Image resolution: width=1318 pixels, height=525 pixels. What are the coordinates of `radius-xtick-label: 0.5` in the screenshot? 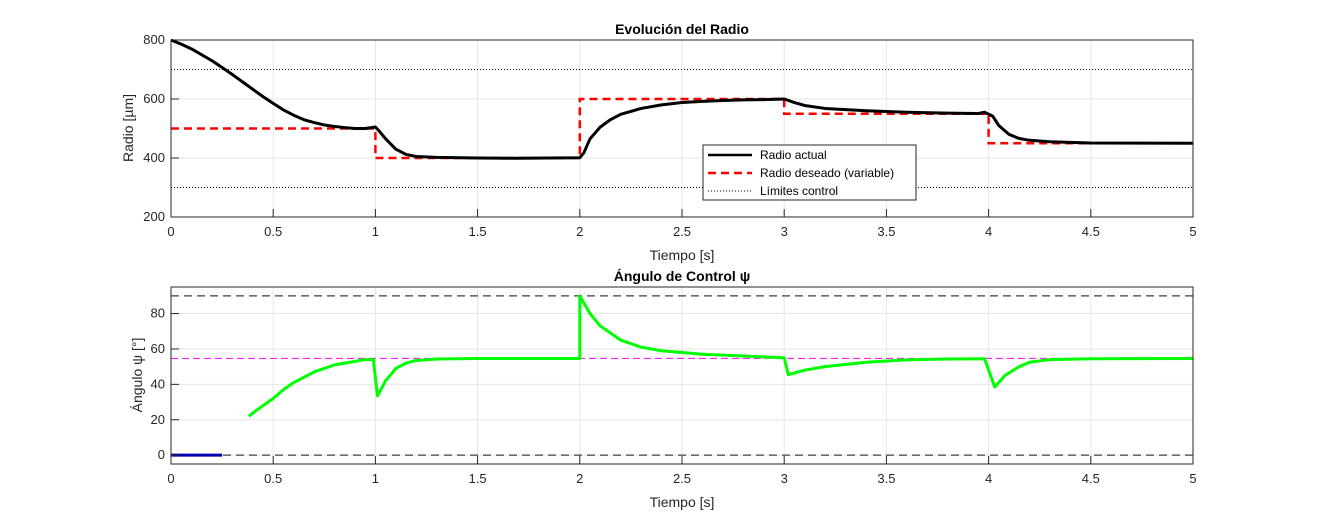 It's located at (273, 231).